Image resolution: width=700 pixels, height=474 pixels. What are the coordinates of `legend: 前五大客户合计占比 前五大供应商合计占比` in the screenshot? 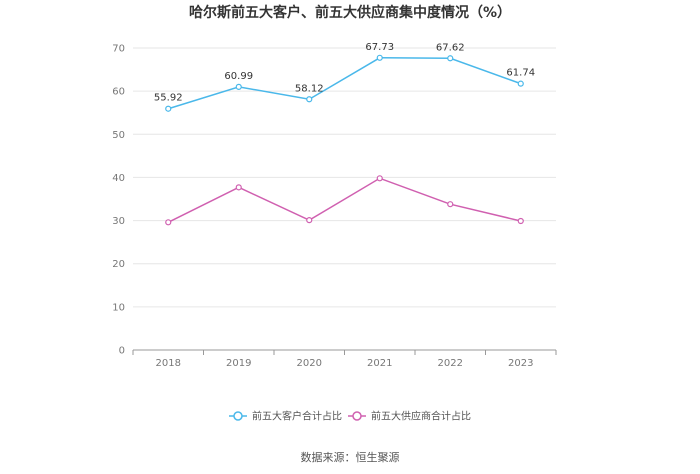 It's located at (350, 416).